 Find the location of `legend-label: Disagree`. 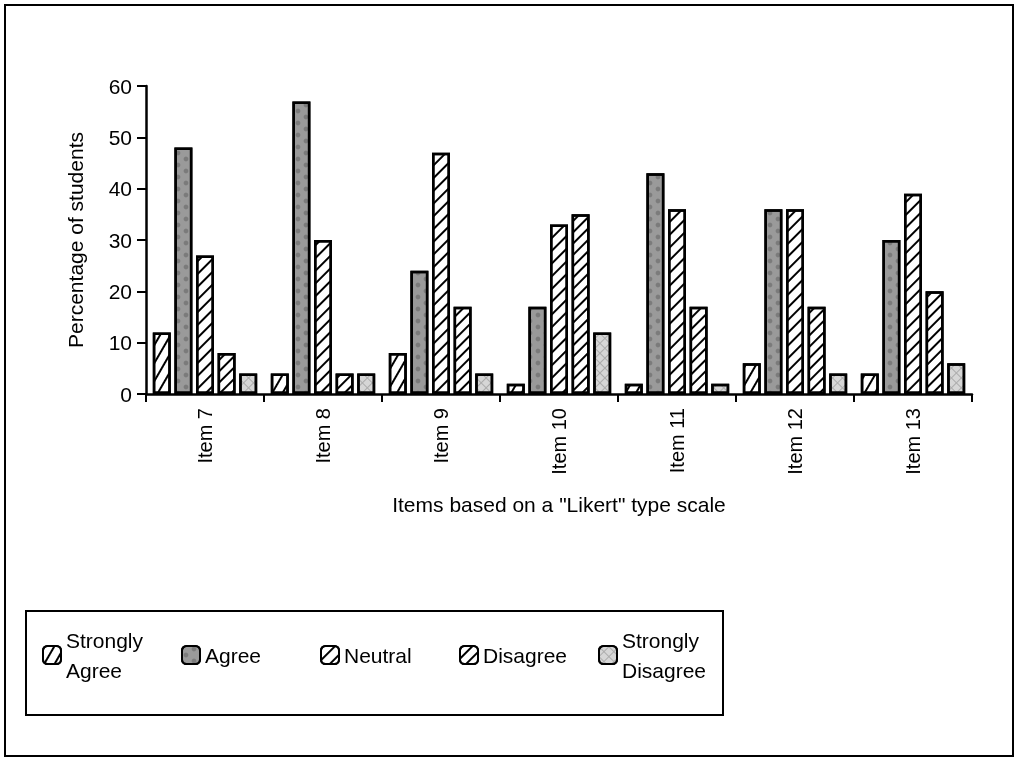

legend-label: Disagree is located at coordinates (525, 655).